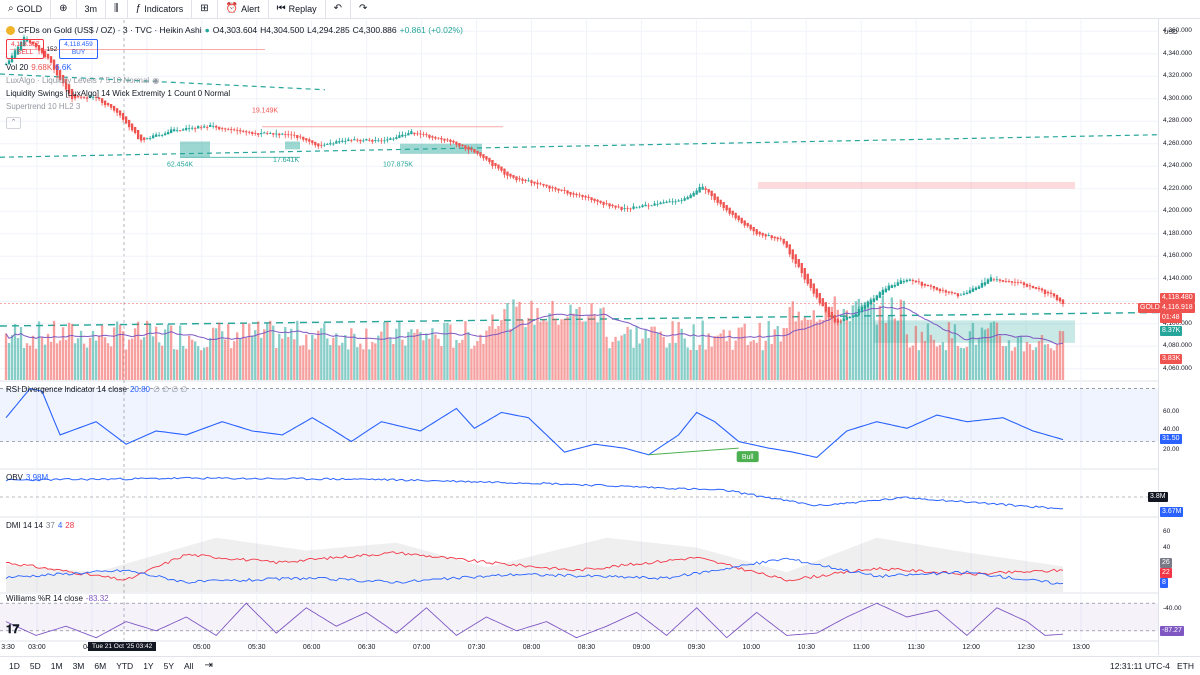 The height and width of the screenshot is (675, 1200). Describe the element at coordinates (117, 9) in the screenshot. I see `chart-type-button: ⫼` at that location.